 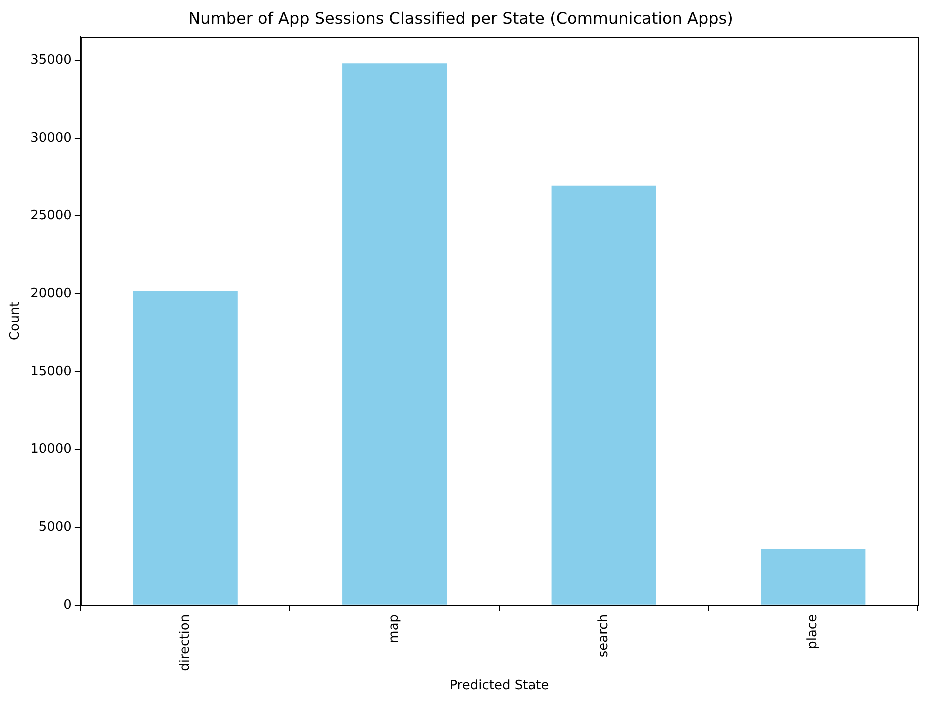 What do you see at coordinates (185, 643) in the screenshot?
I see `x-tick-label: direction` at bounding box center [185, 643].